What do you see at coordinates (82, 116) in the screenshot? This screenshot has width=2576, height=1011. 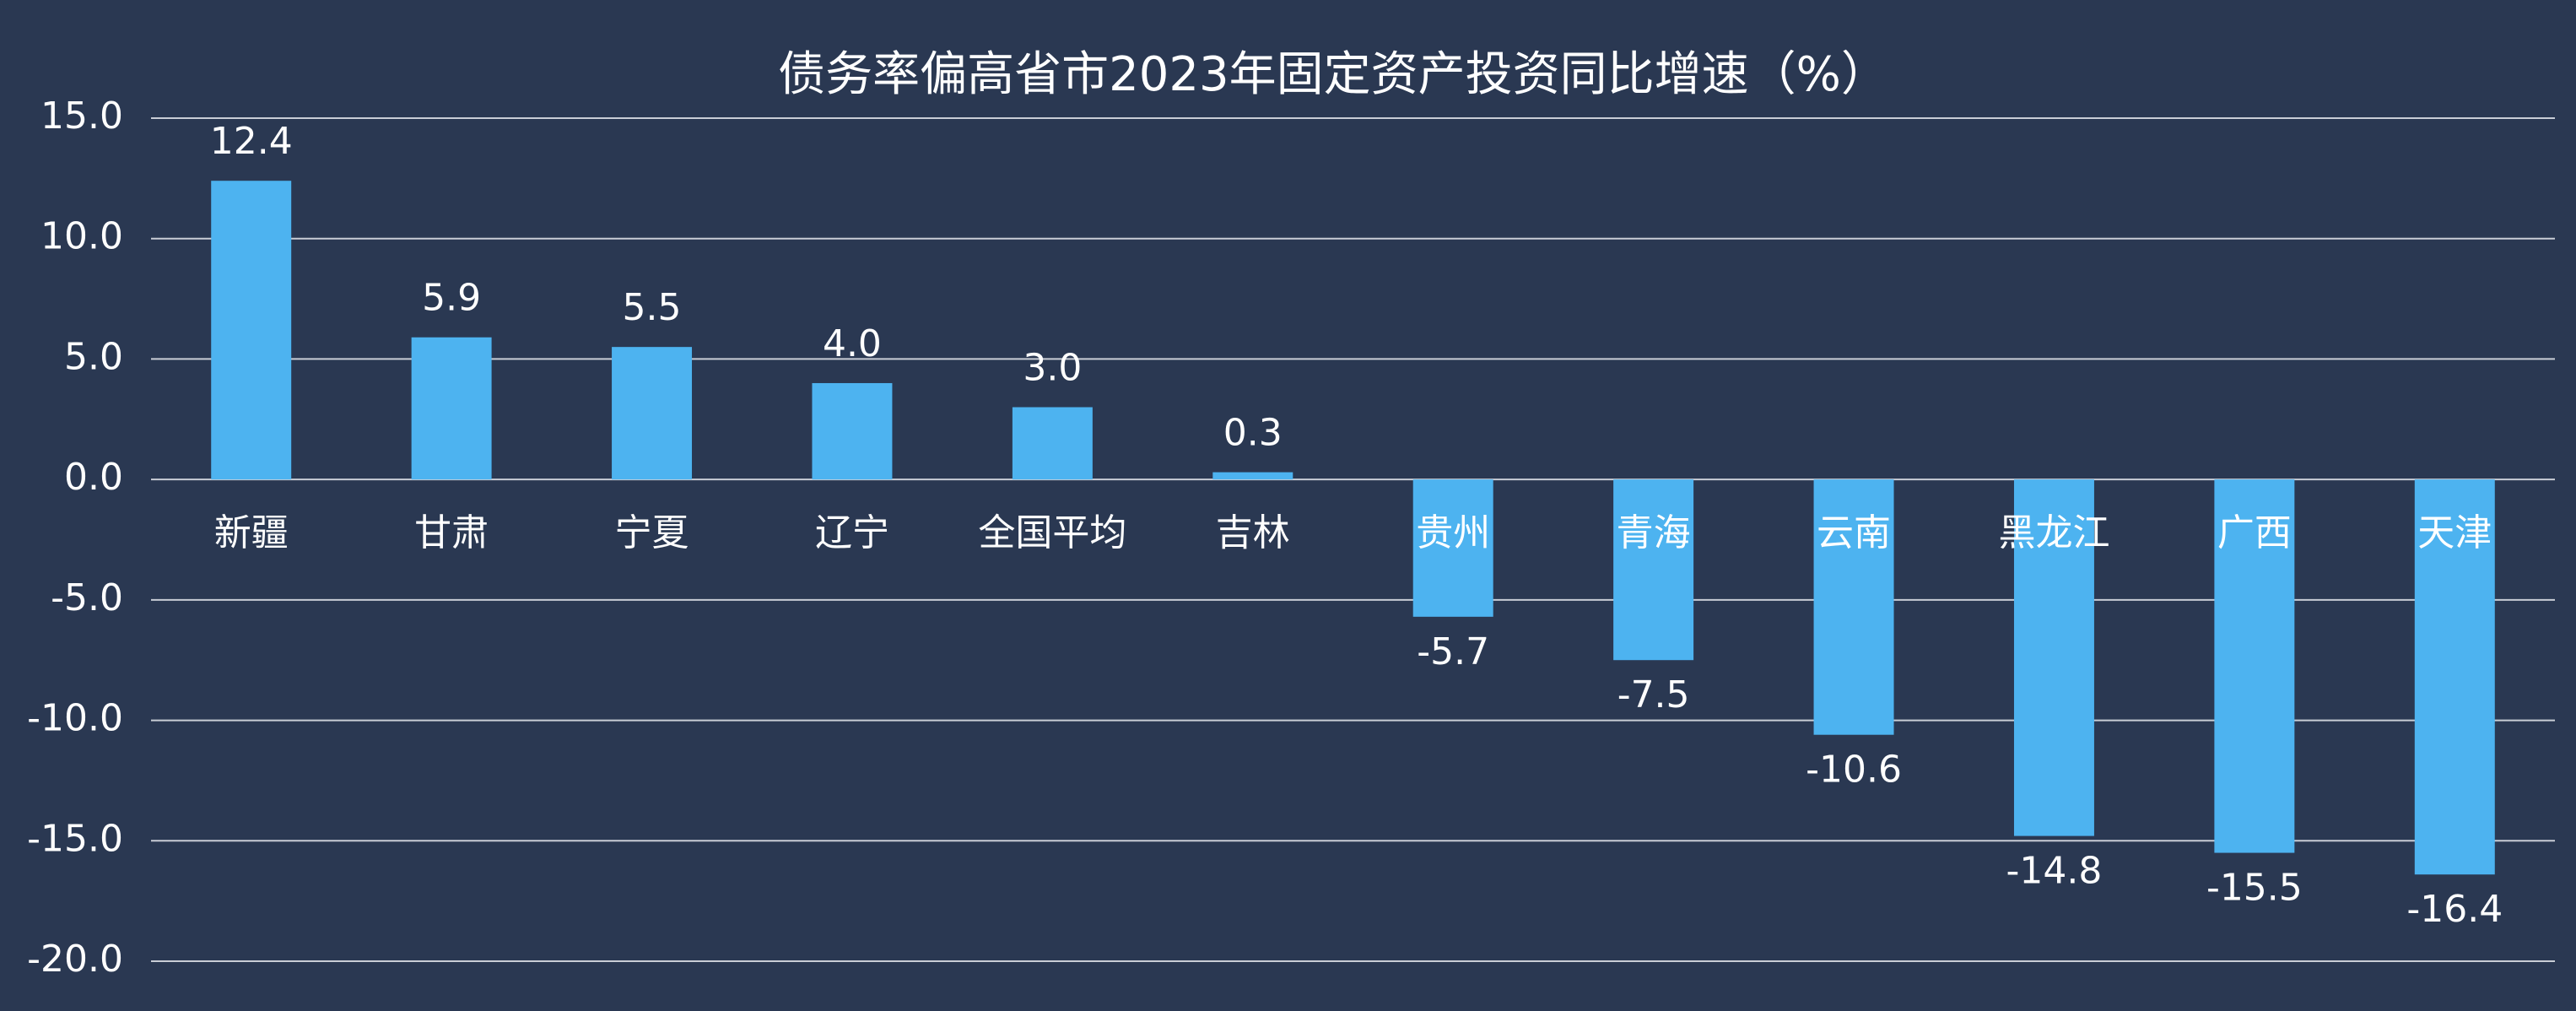 I see `y-tick-label: 15.0` at bounding box center [82, 116].